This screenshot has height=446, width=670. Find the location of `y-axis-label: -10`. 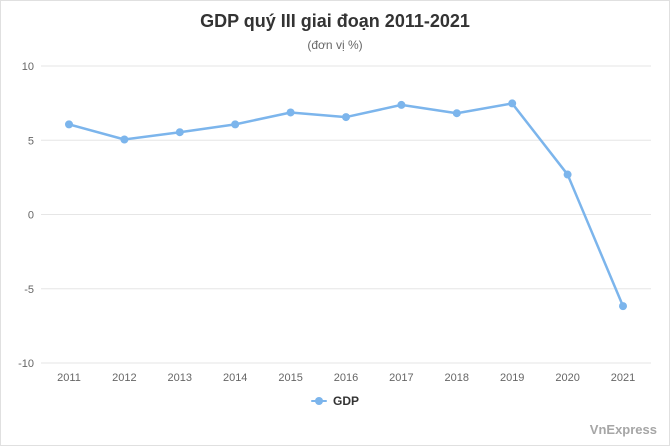

y-axis-label: -10 is located at coordinates (26, 364).